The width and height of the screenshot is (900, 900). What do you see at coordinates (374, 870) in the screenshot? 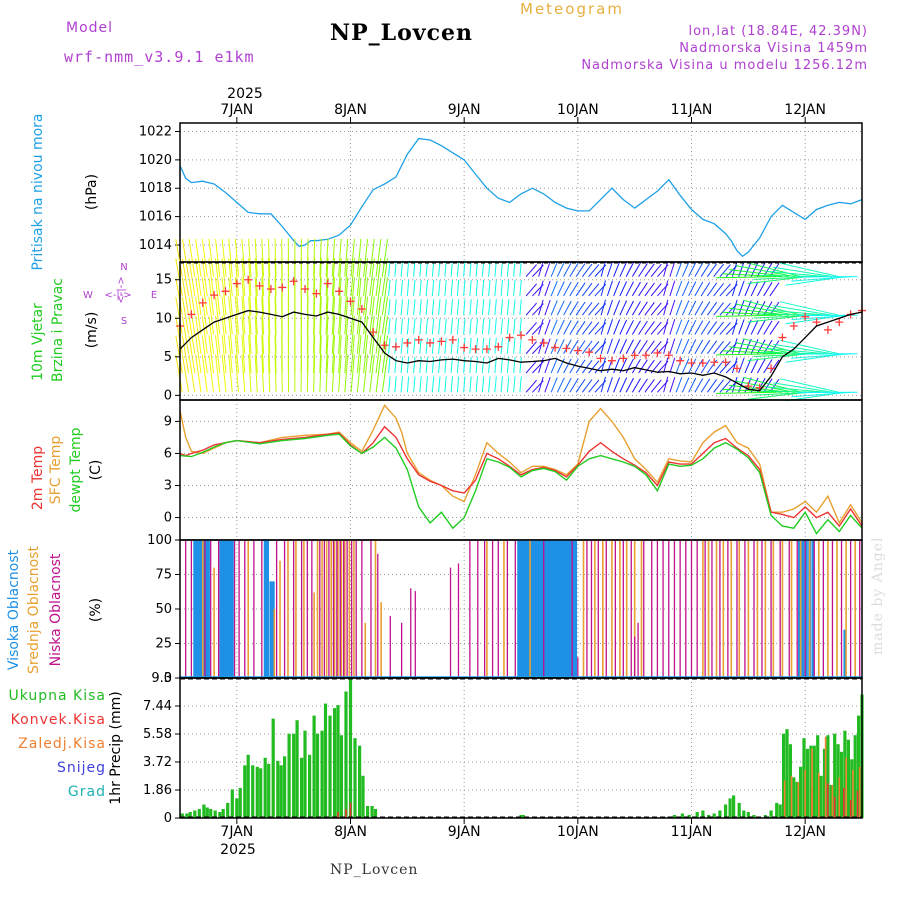
I see `footer-station: NP_Lovcen` at bounding box center [374, 870].